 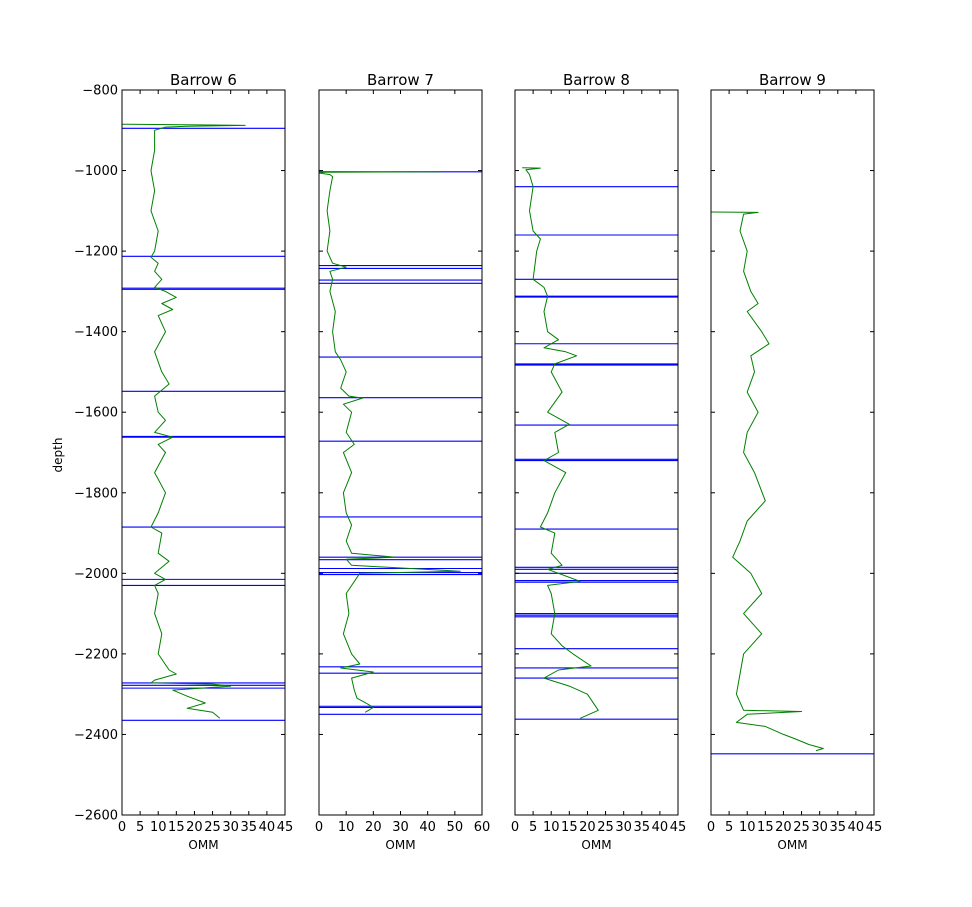 I want to click on panel-2-xtick-label-1: 0, so click(x=319, y=827).